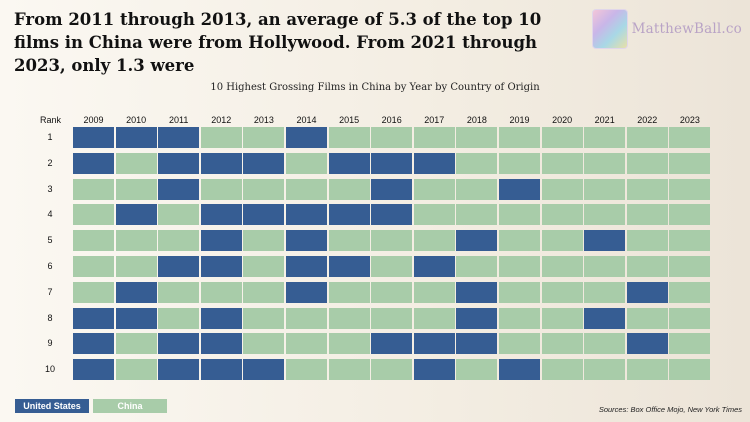  I want to click on year-label-2012: 2012, so click(221, 120).